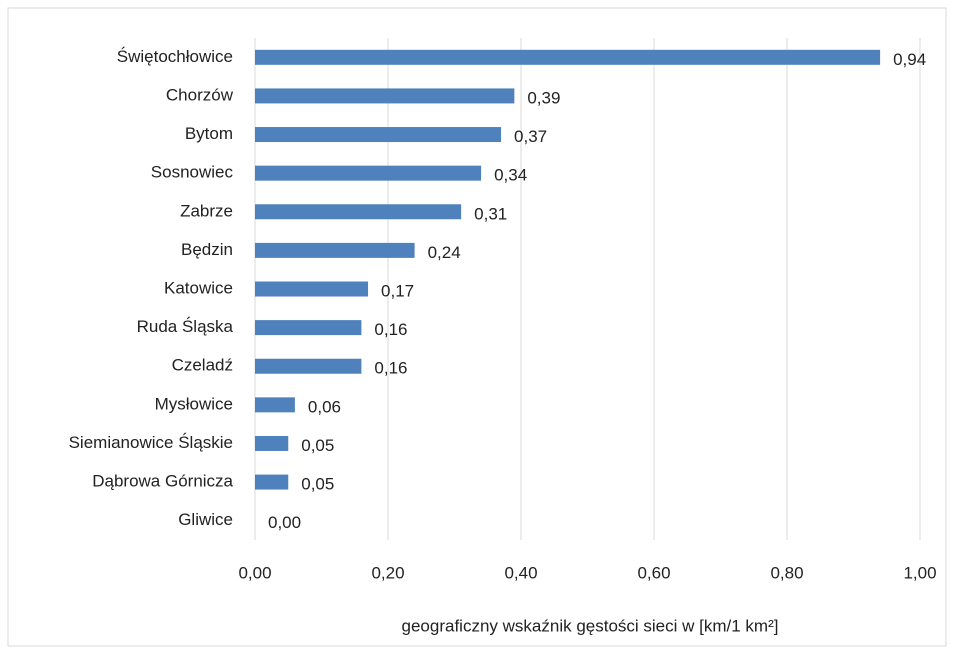  I want to click on y-tick-label: Świętochłowice, so click(175, 56).